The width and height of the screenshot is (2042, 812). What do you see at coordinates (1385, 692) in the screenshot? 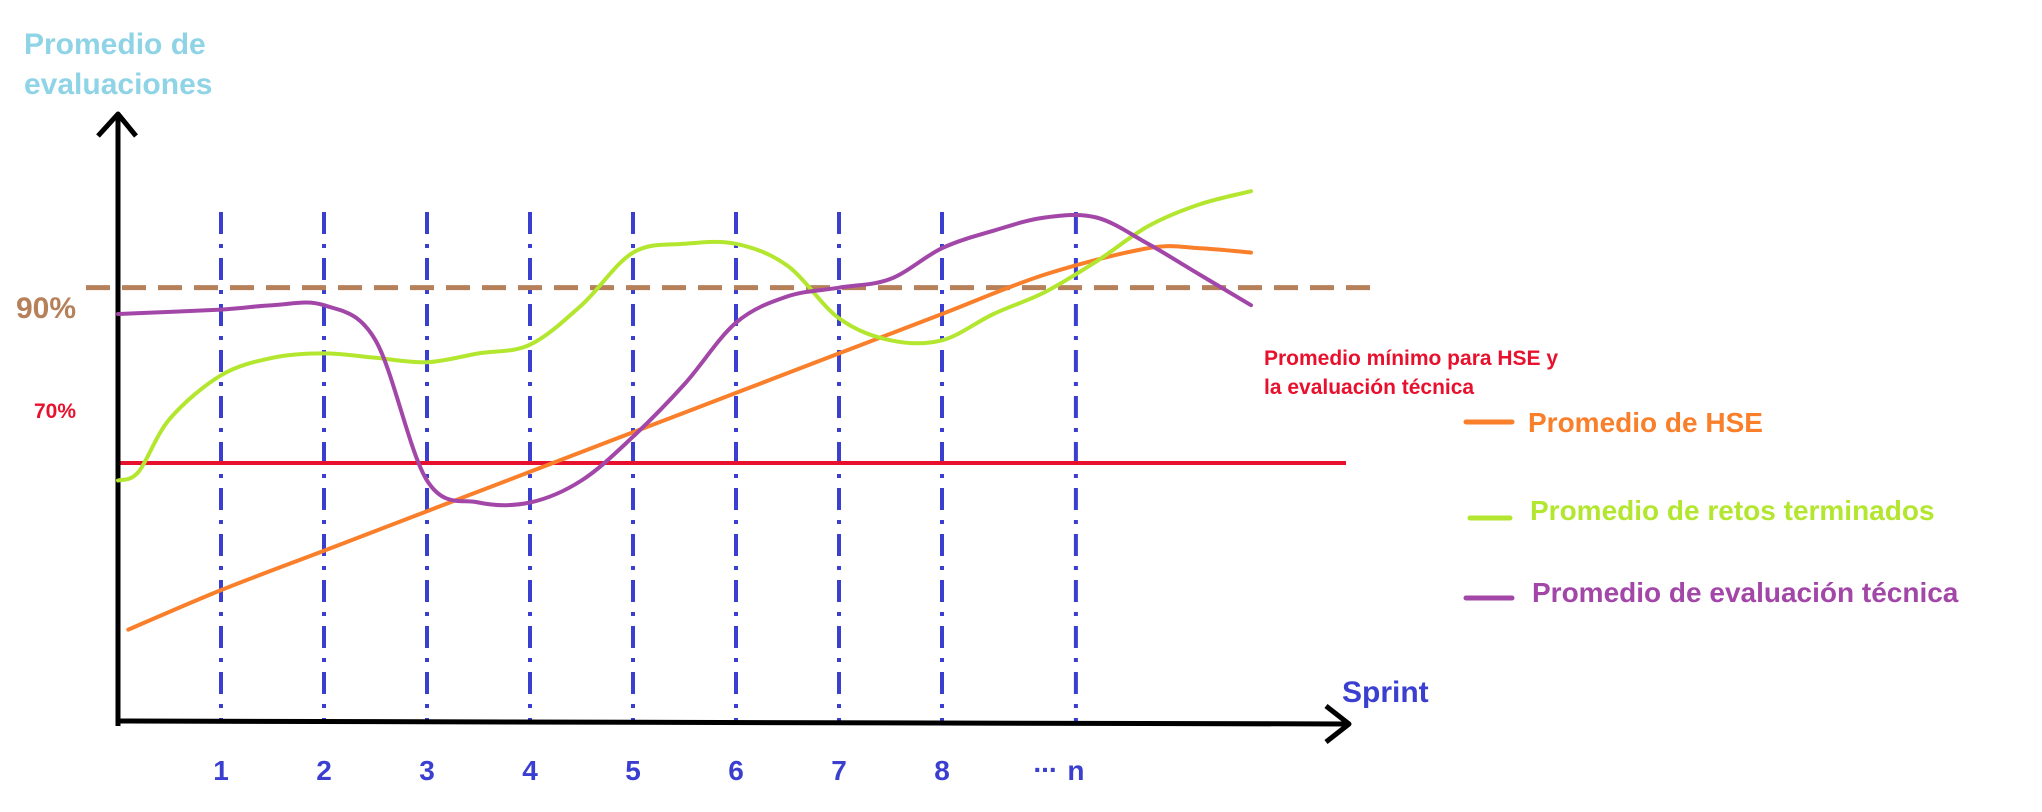
I see `x-axis-label: Sprint` at bounding box center [1385, 692].